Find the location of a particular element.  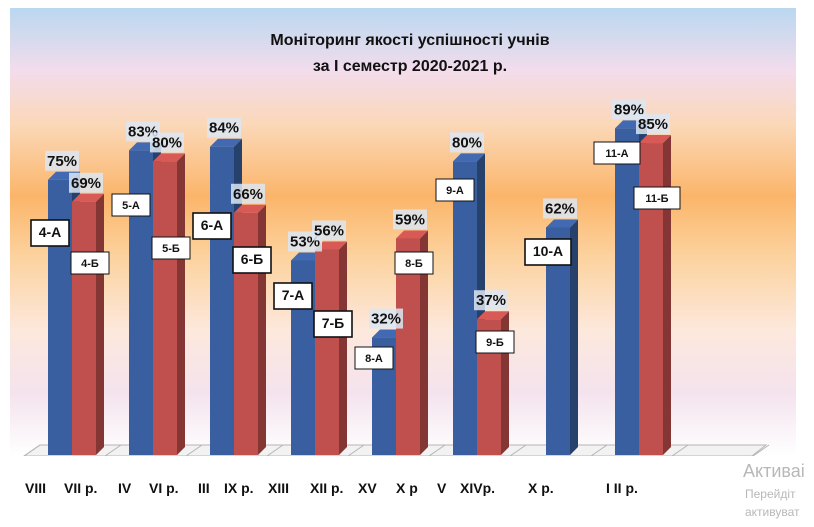

x-tick-label: XIII is located at coordinates (278, 488).